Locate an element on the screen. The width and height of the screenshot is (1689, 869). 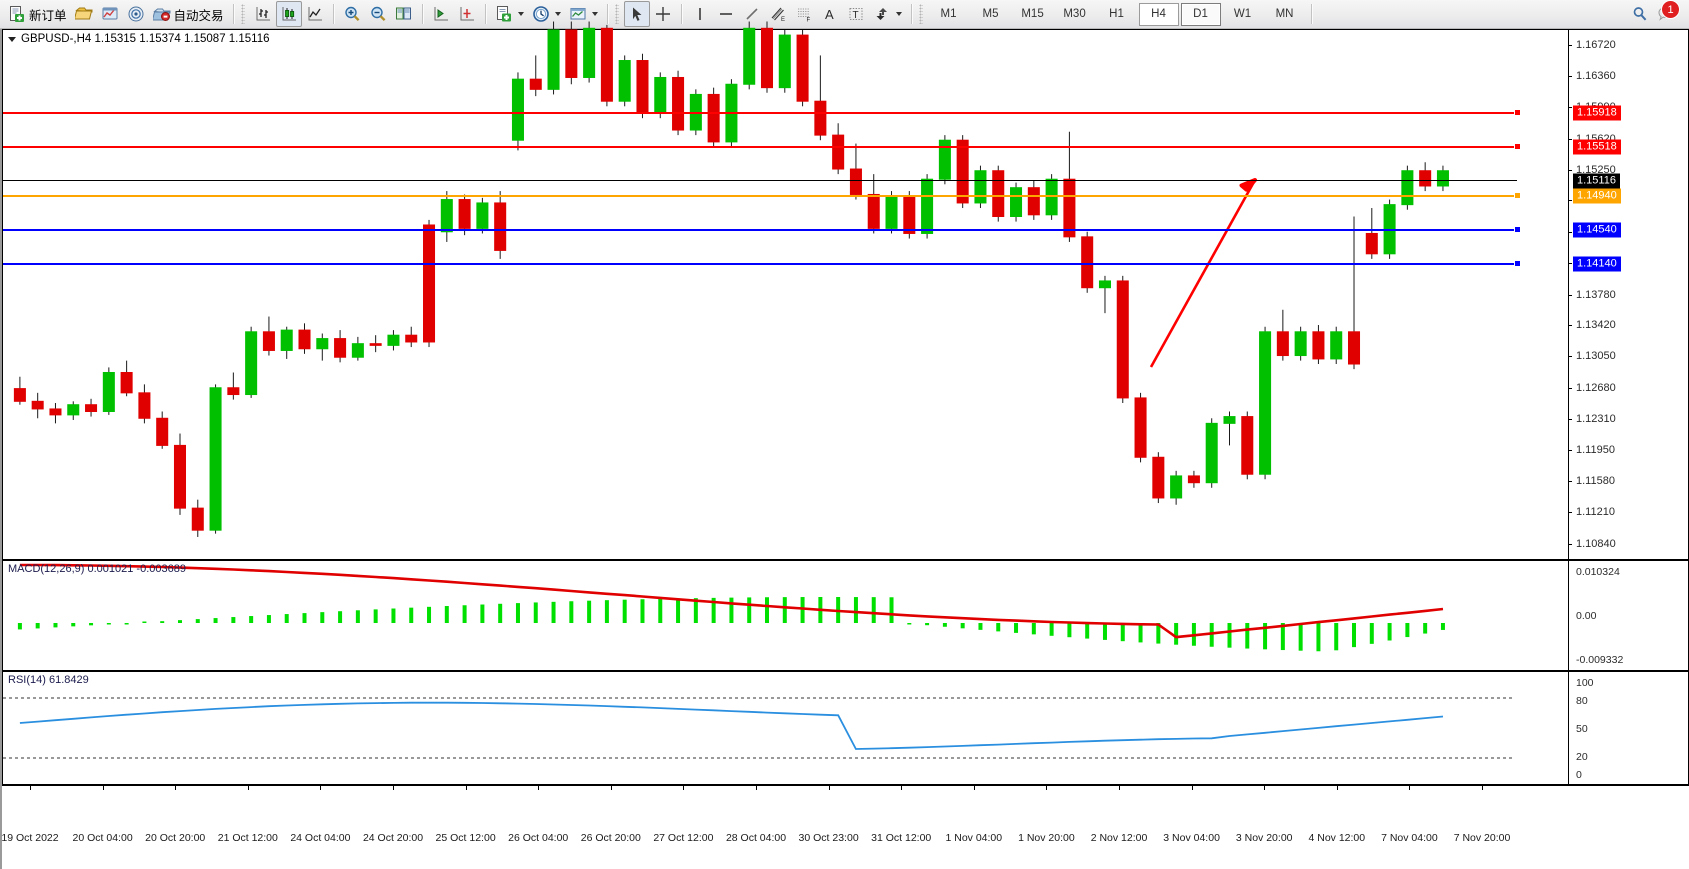
zoom-out-button is located at coordinates (378, 14).